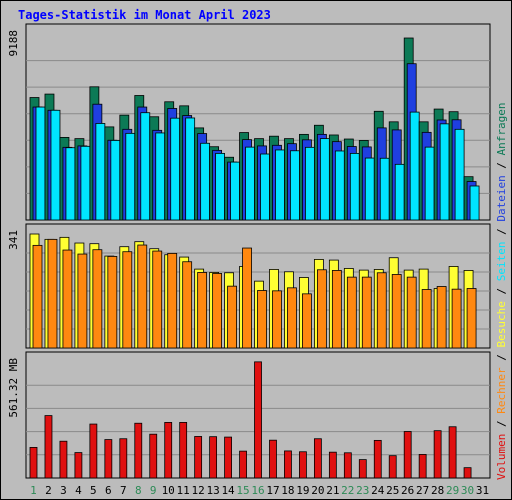  I want to click on y-max-label: 561.32 MB, so click(13, 388).